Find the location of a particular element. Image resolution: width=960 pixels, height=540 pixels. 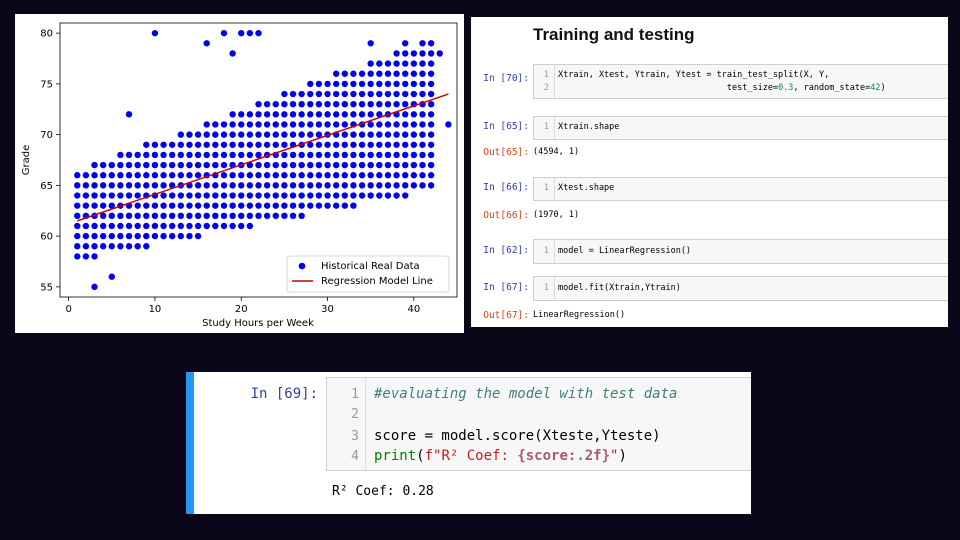

code-comment: #evaluating the model with test data is located at coordinates (526, 394).